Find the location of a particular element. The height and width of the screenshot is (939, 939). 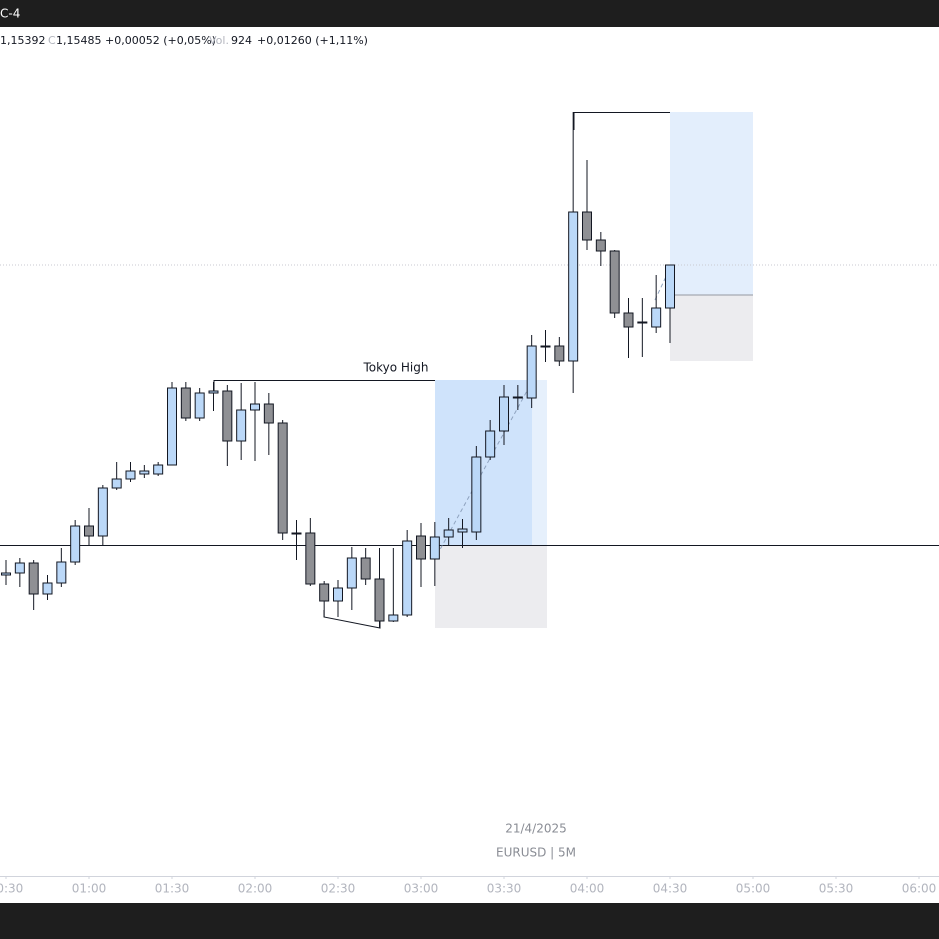

legend-low: 1,15392 is located at coordinates (23, 40).